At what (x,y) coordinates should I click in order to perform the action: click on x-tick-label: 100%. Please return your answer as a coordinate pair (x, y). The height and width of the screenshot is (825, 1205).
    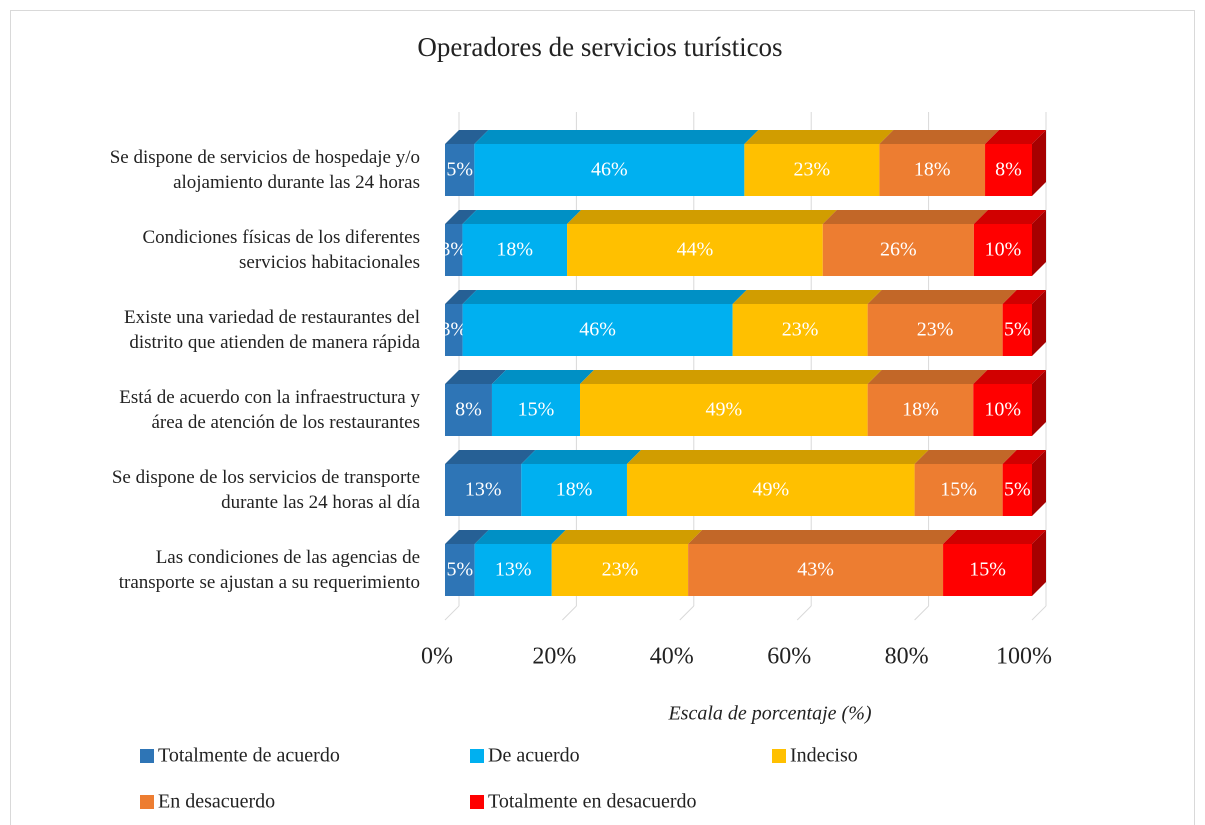
    Looking at the image, I should click on (1024, 657).